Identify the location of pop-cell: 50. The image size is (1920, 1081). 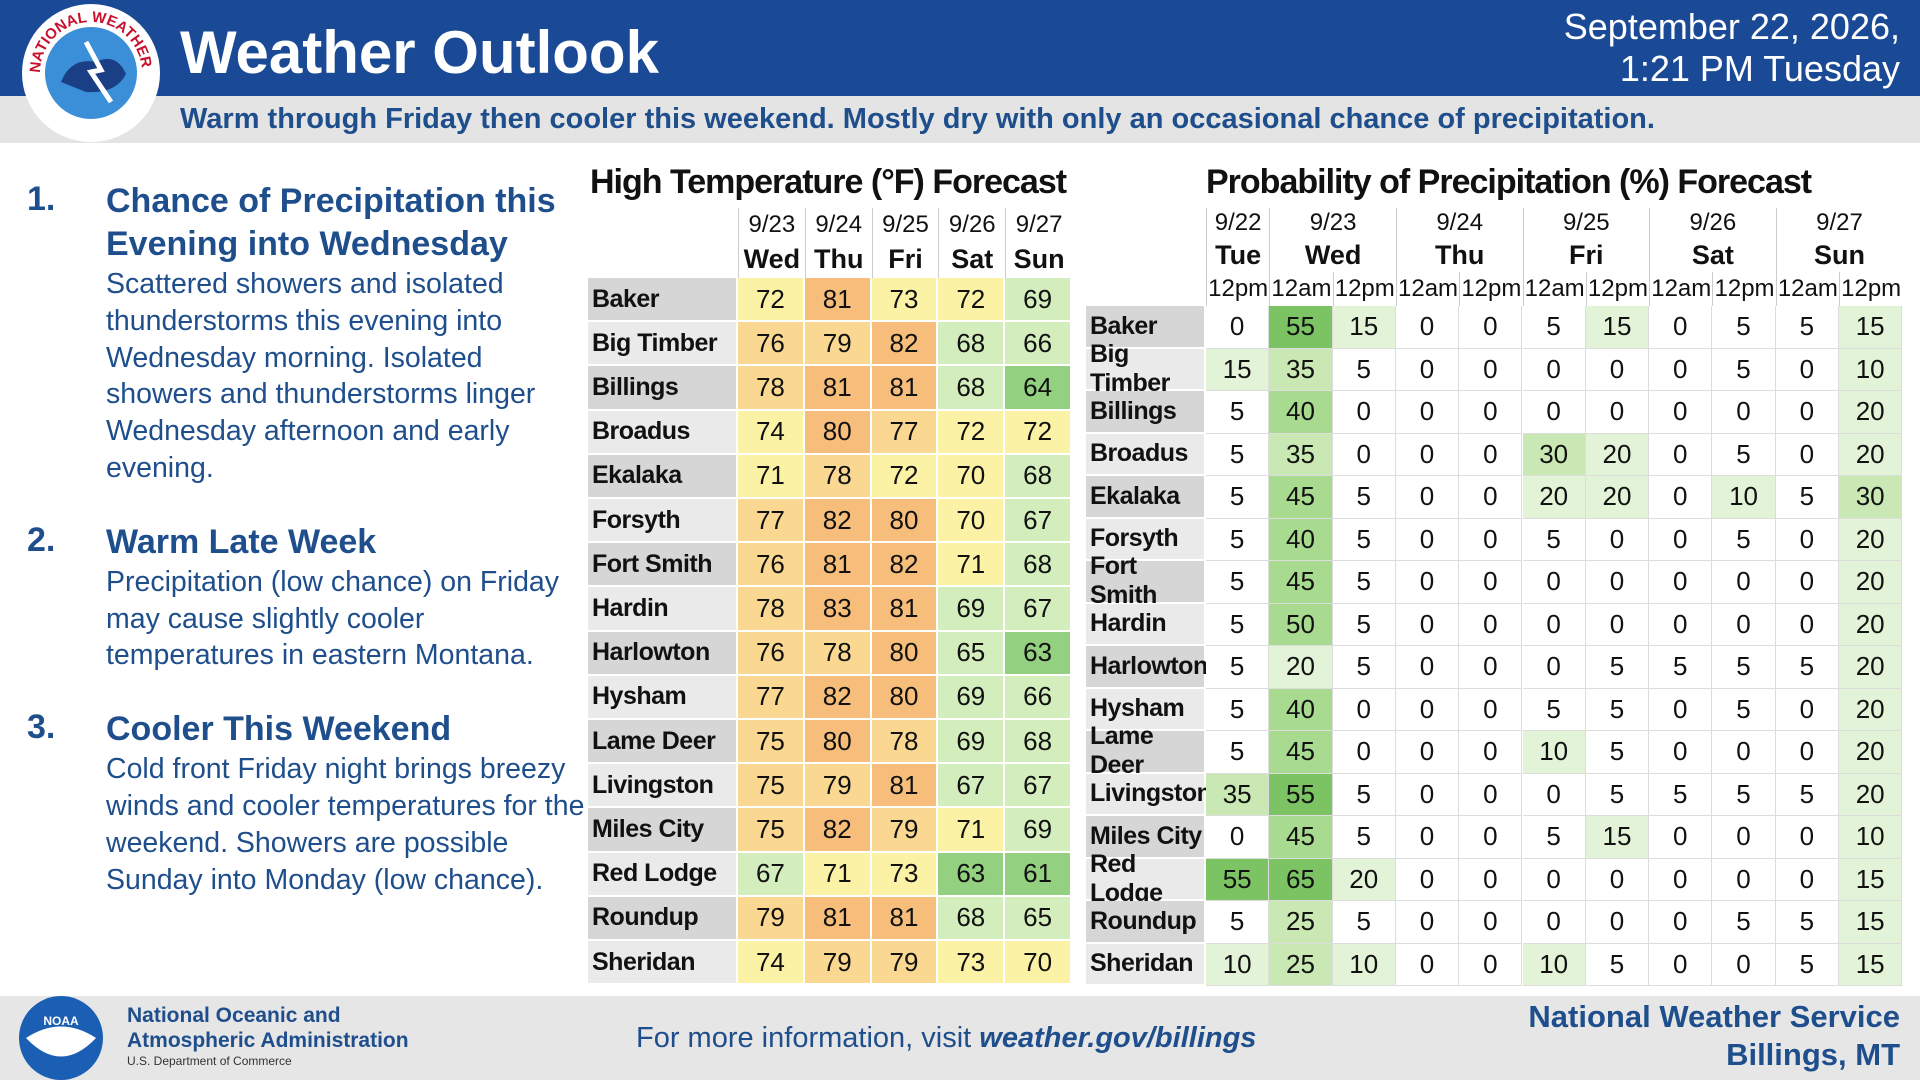
(1301, 624).